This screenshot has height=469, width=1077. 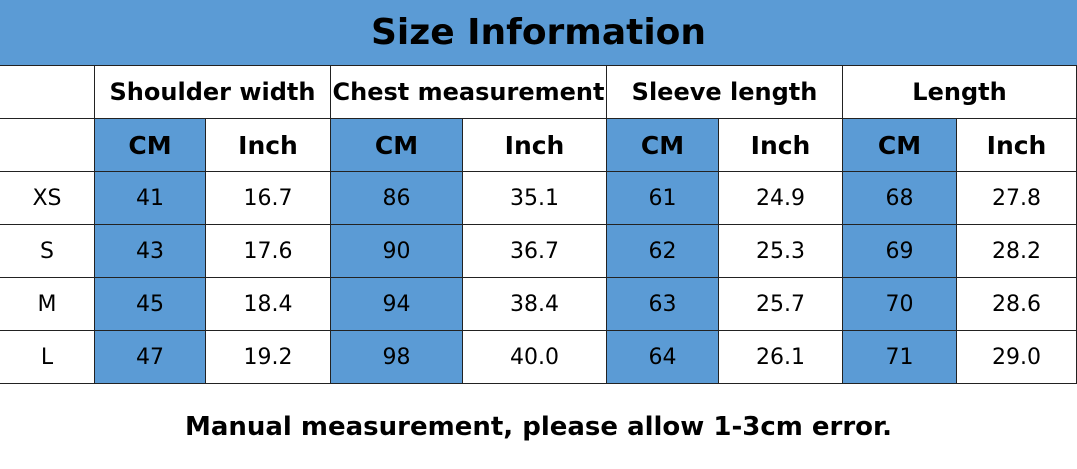 I want to click on cell-value: 45, so click(x=150, y=304).